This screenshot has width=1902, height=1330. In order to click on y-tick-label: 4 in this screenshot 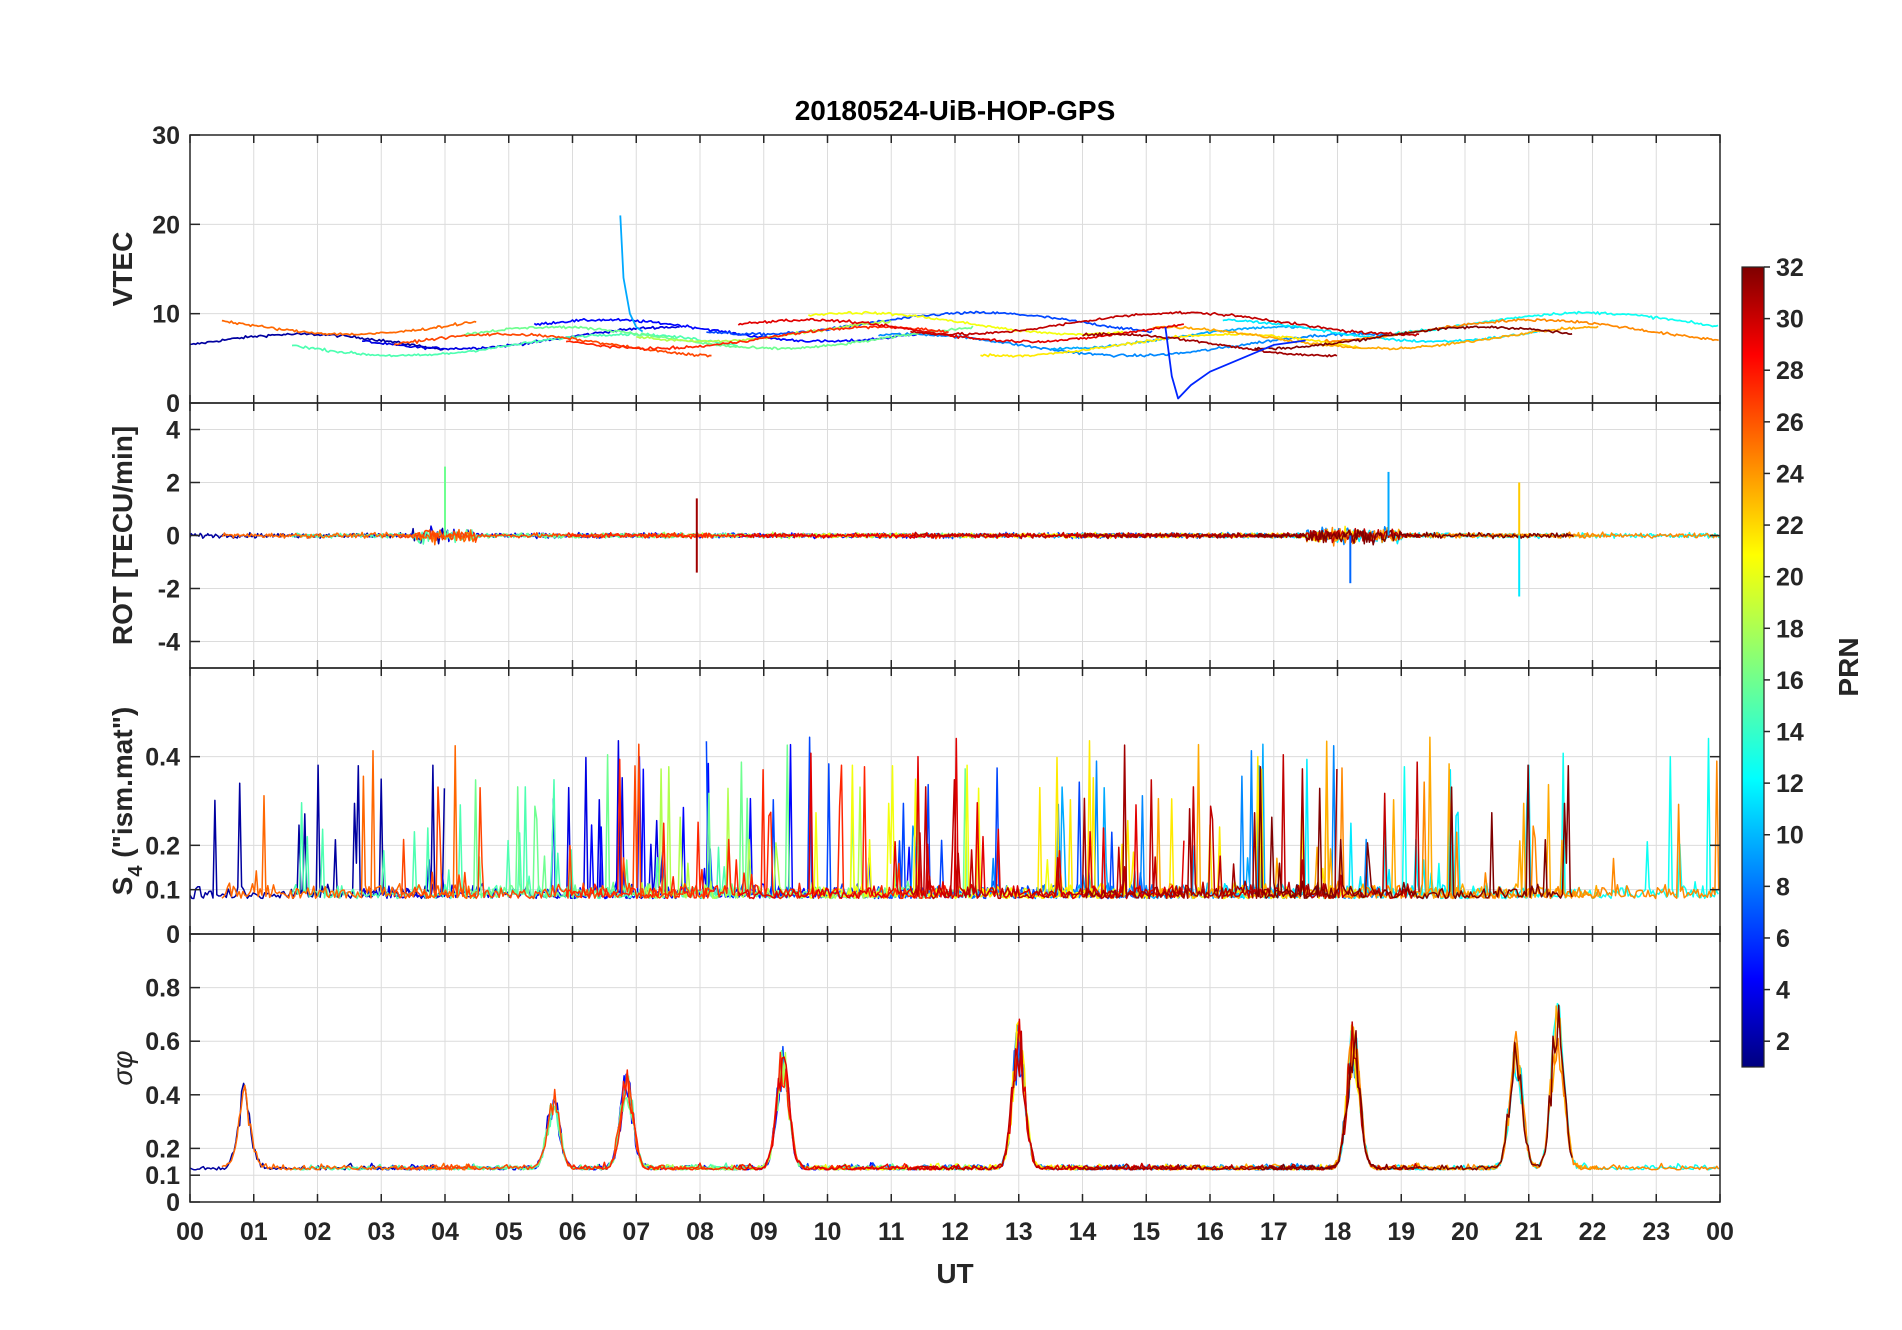, I will do `click(173, 431)`.